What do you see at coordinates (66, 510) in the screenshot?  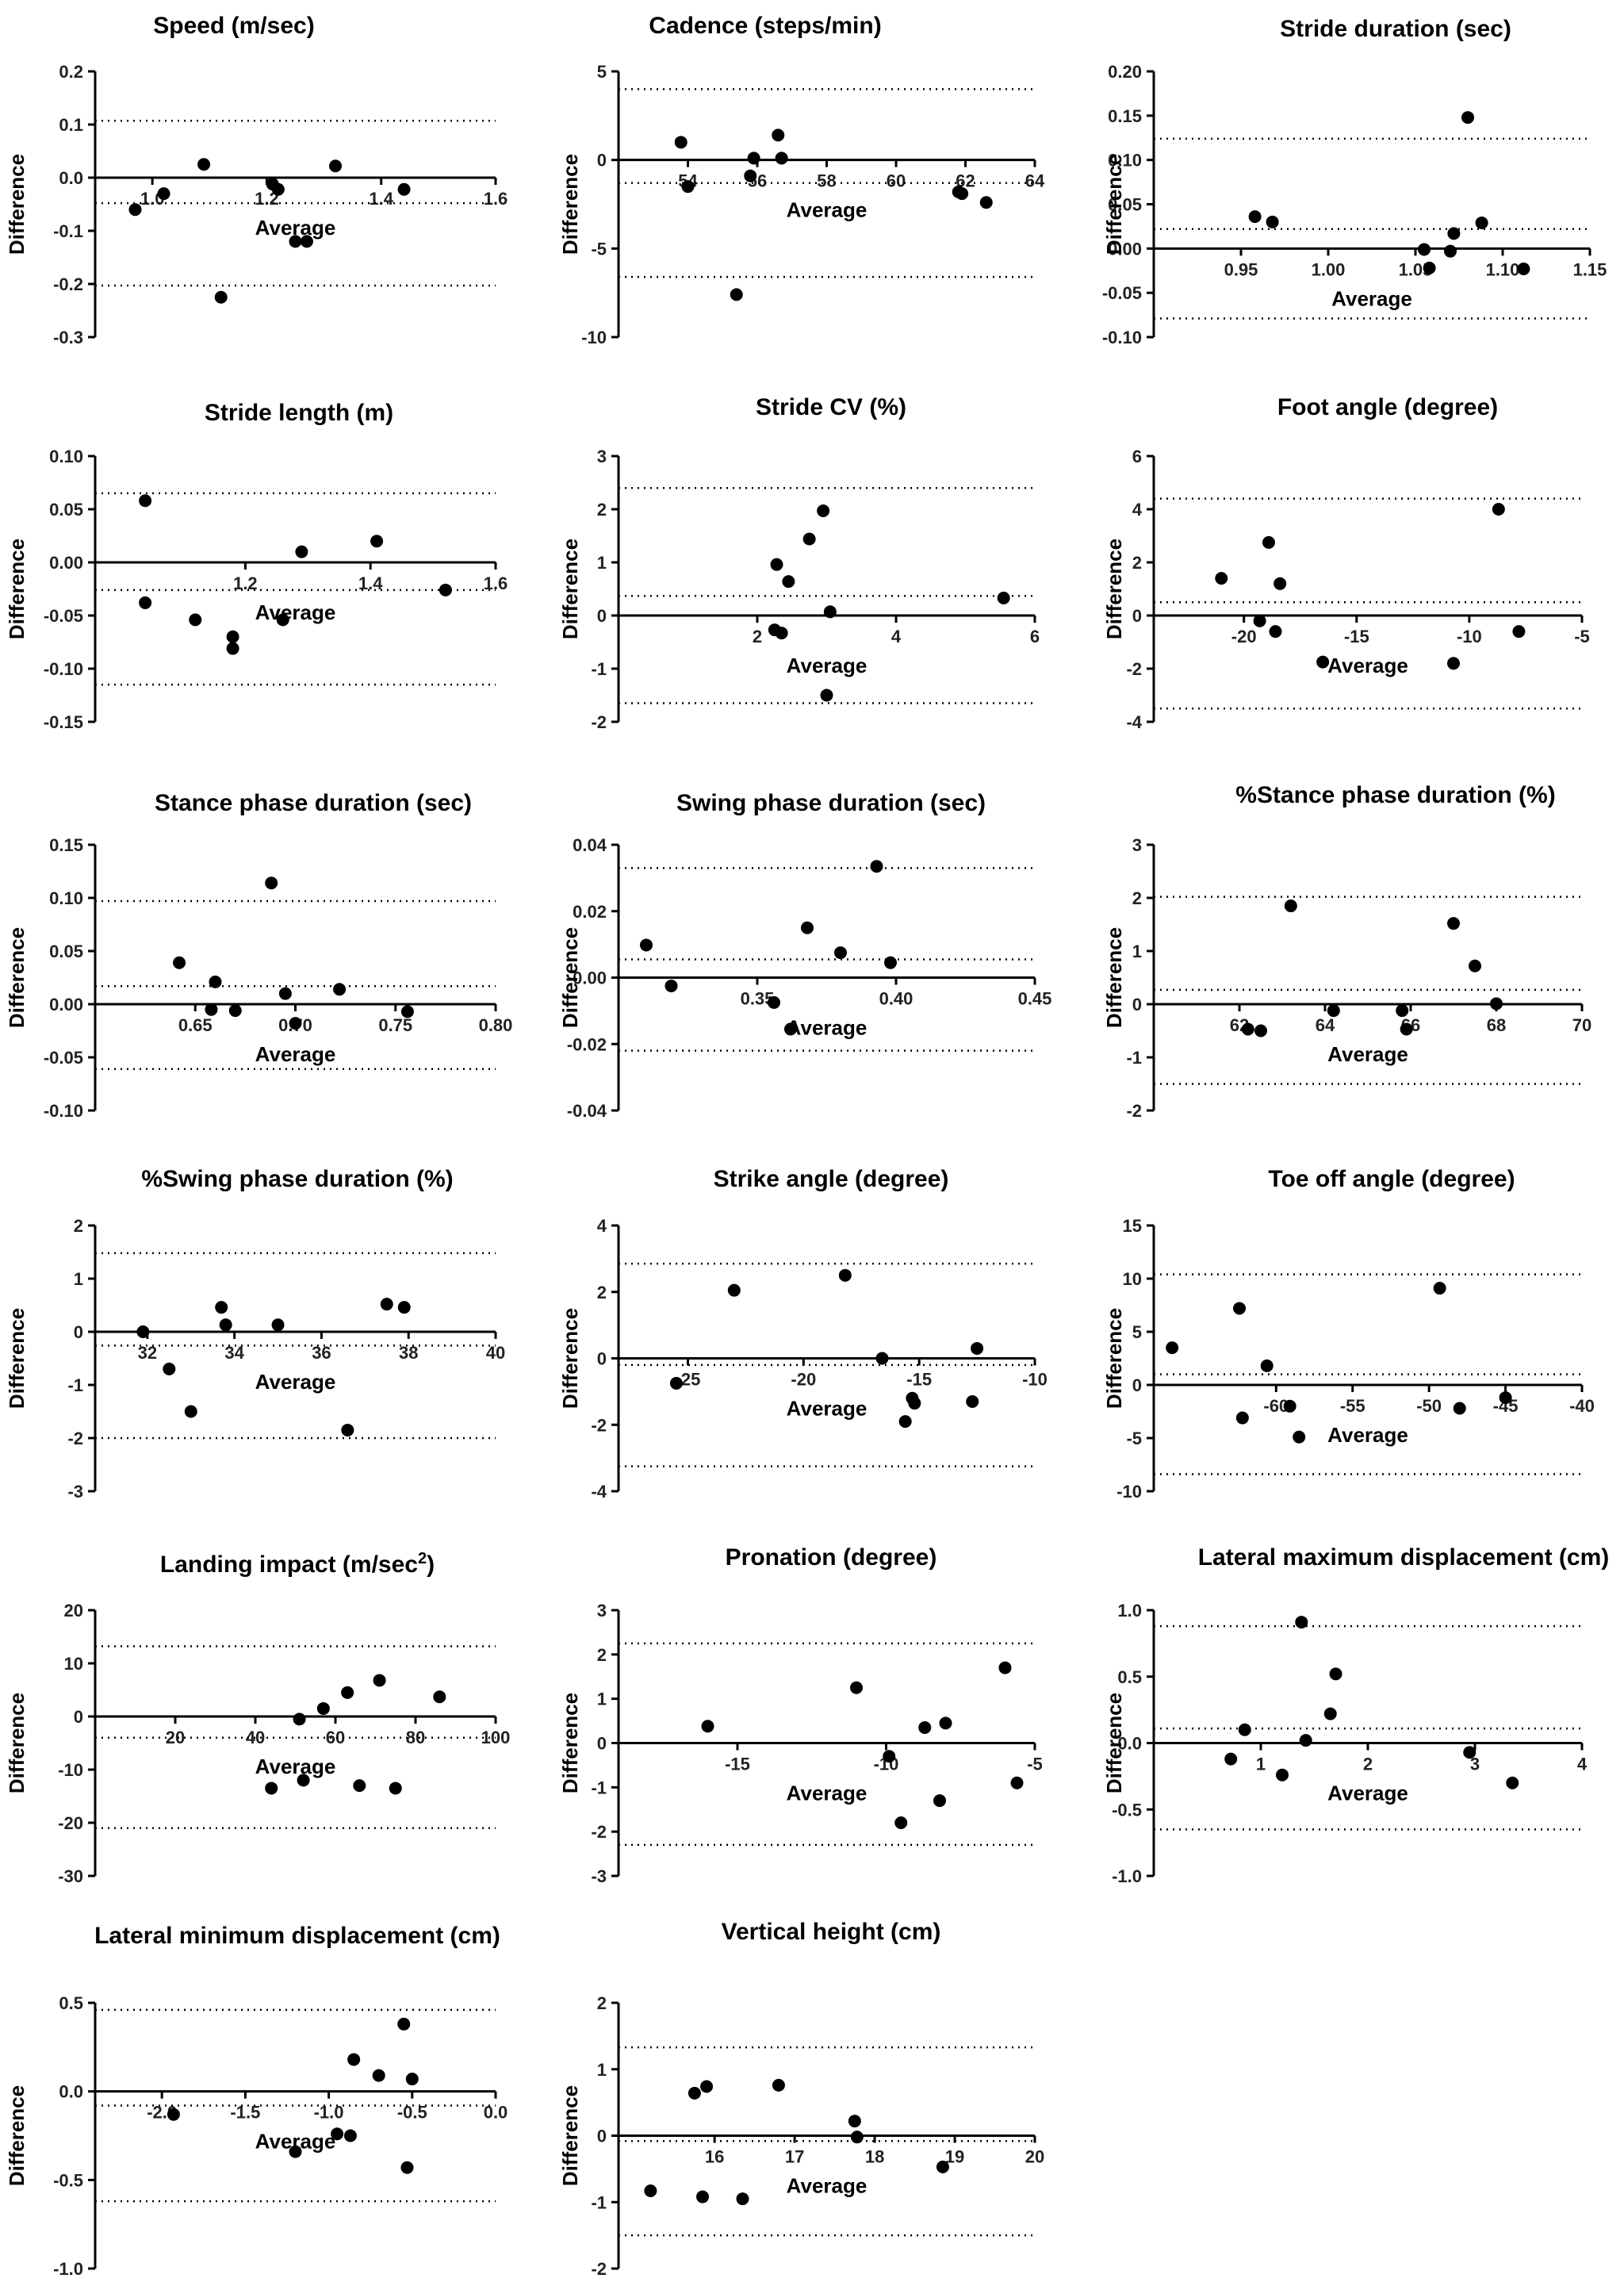 I see `y-tick-label: 0.05` at bounding box center [66, 510].